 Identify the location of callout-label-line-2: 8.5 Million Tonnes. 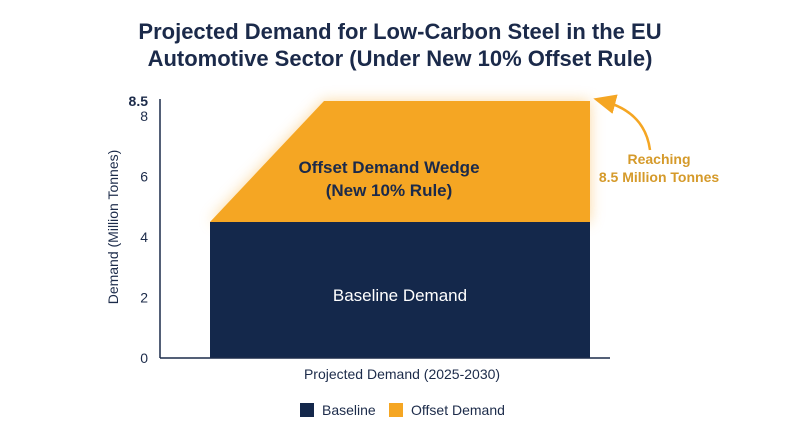
(659, 177).